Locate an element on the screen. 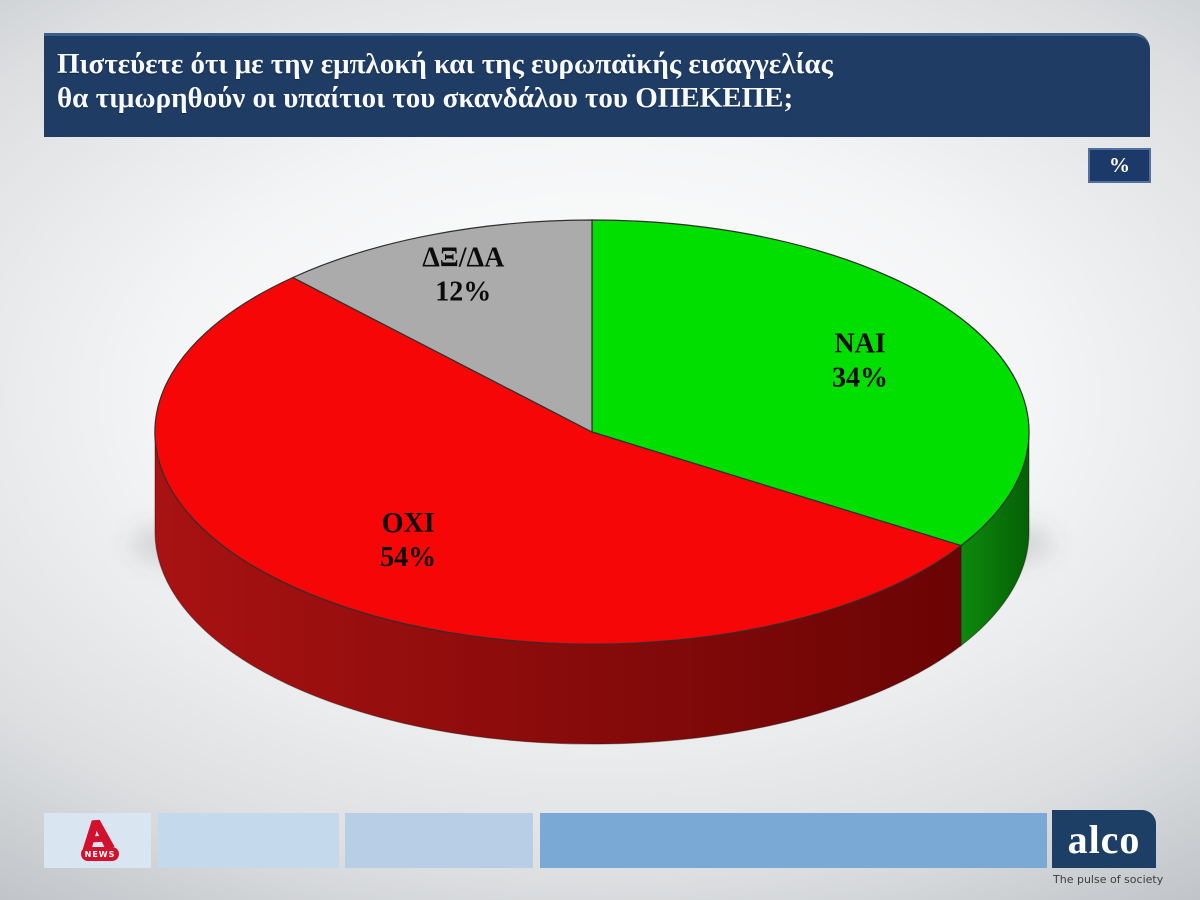 The height and width of the screenshot is (900, 1200). pie-slice-ΝΑΙ is located at coordinates (810, 383).